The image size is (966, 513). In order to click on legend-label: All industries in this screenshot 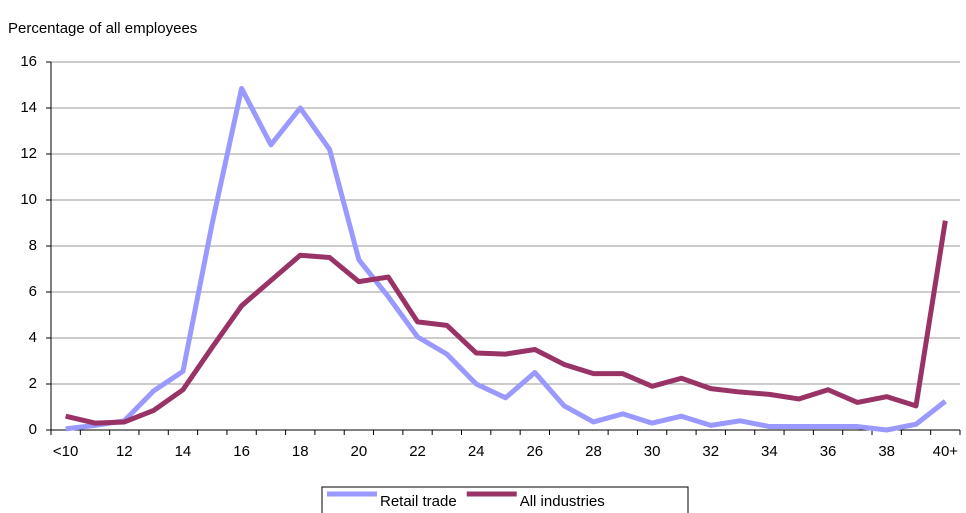, I will do `click(562, 501)`.